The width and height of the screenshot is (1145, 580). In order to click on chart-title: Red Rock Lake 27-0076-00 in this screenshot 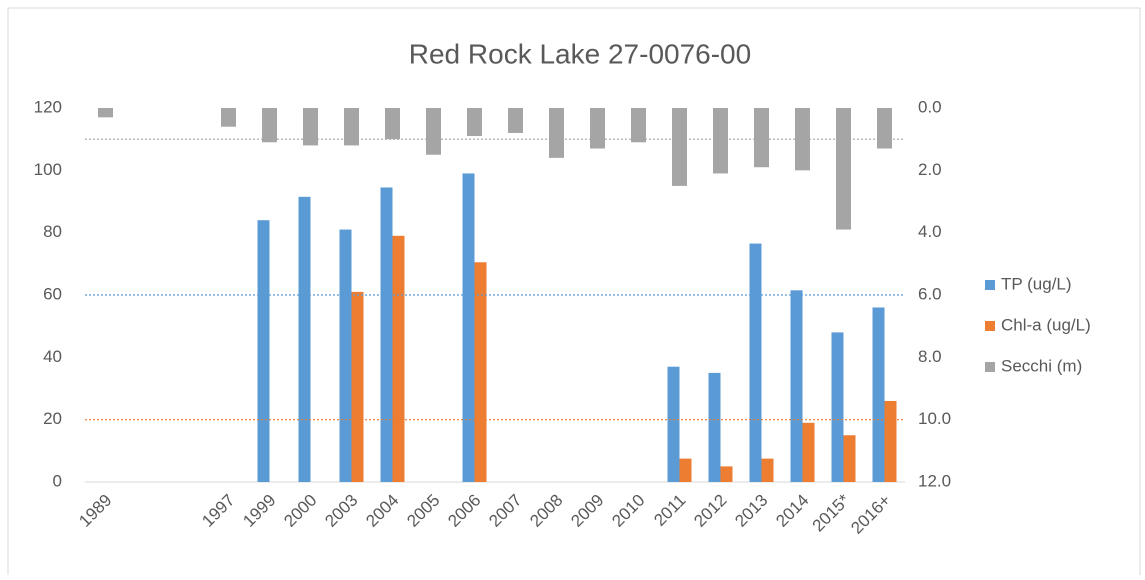, I will do `click(580, 53)`.